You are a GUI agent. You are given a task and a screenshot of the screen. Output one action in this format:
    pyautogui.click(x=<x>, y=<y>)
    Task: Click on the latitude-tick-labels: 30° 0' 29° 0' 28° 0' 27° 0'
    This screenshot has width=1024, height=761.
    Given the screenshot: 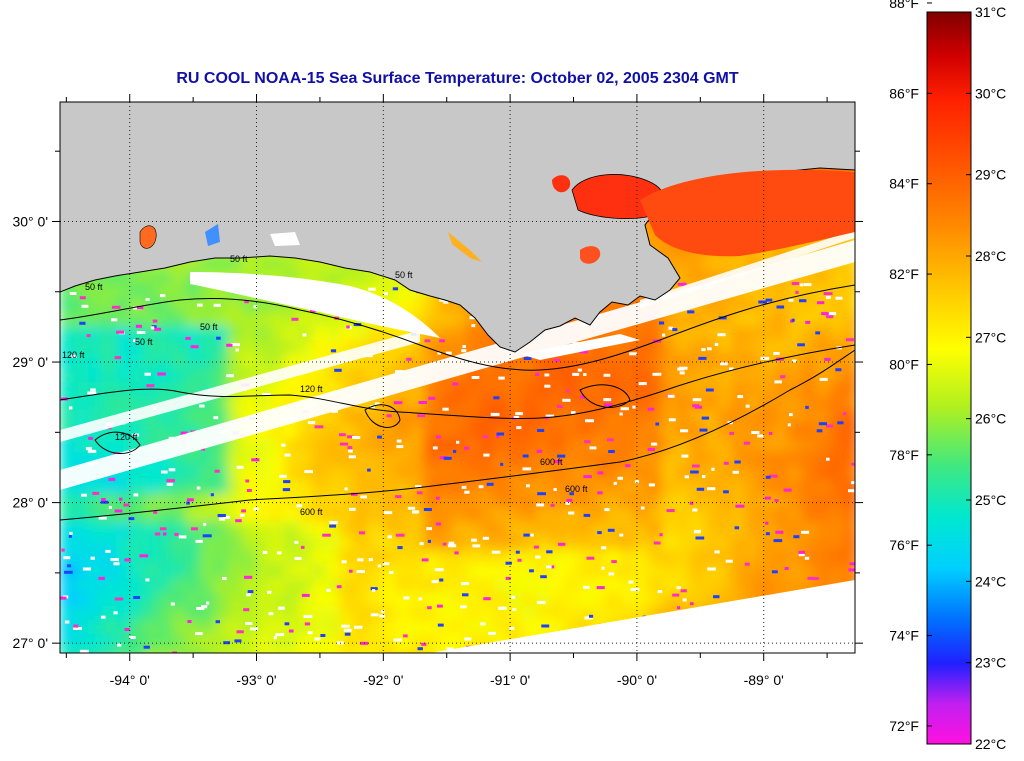 What is the action you would take?
    pyautogui.click(x=30, y=432)
    